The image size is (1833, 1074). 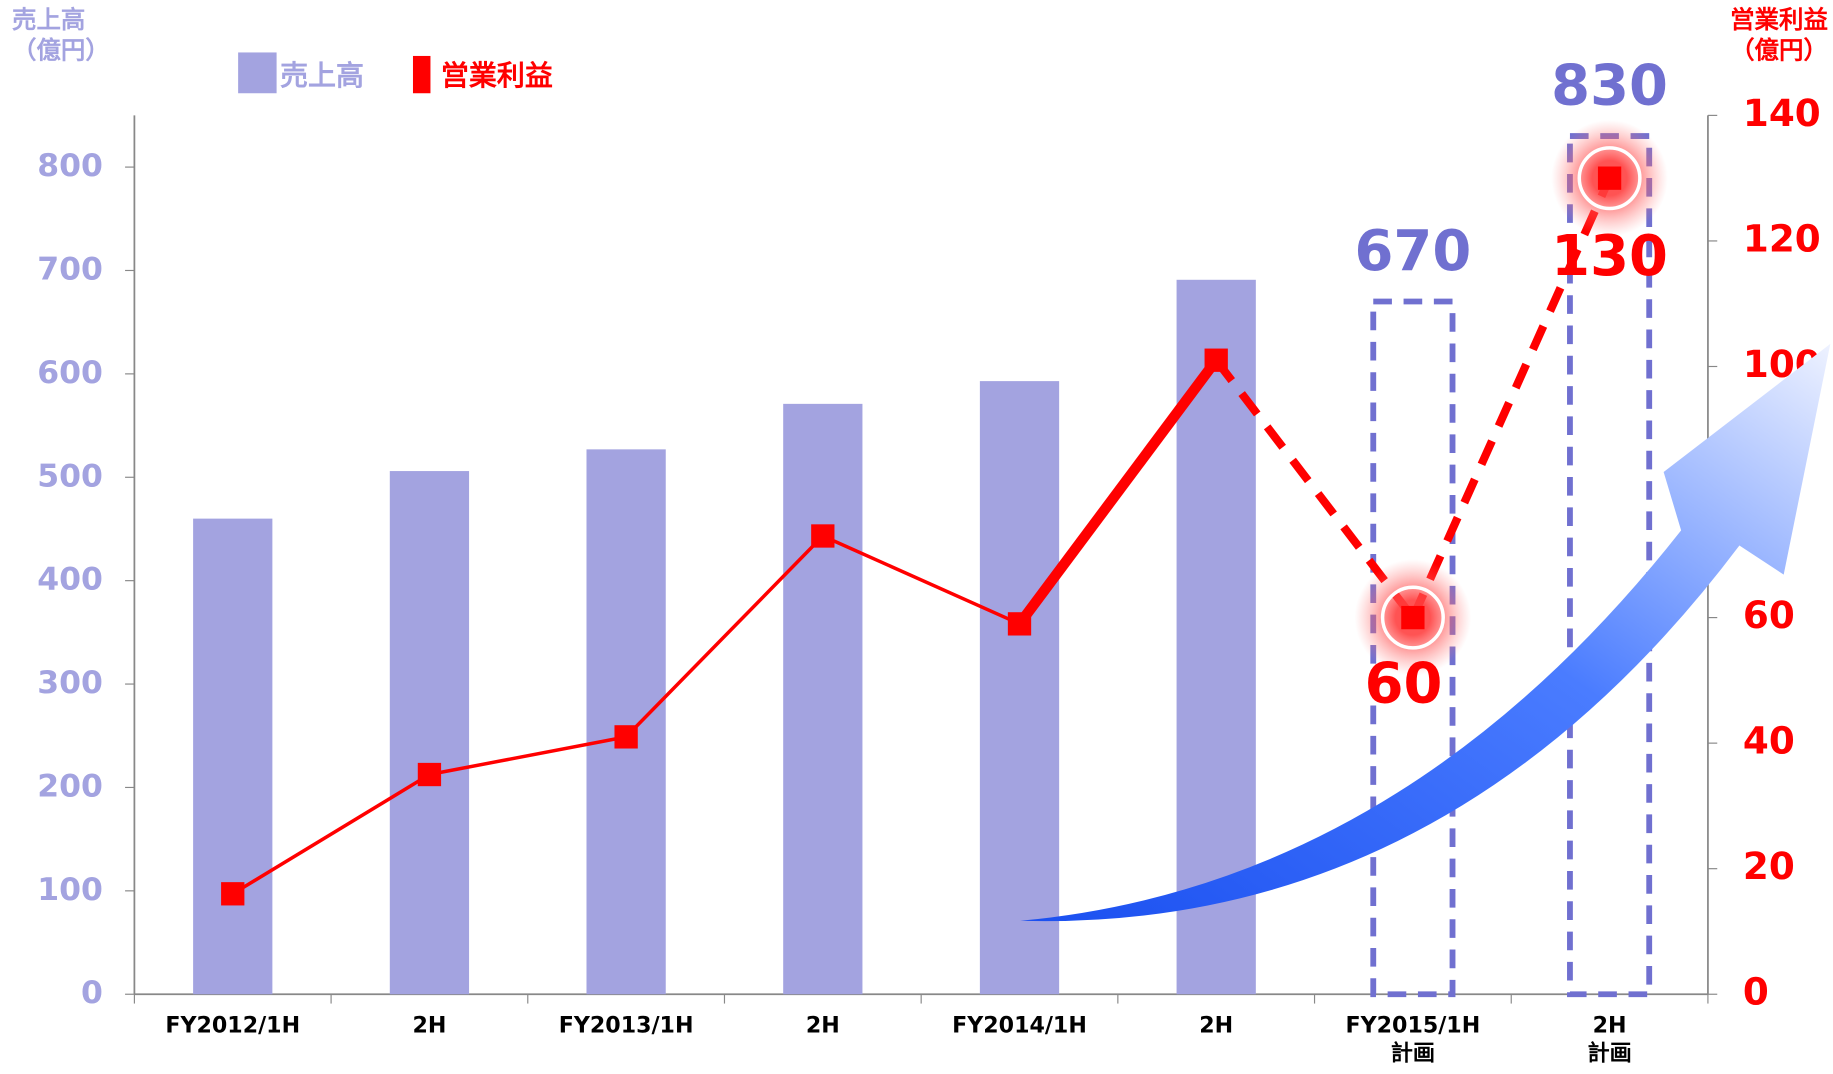 What do you see at coordinates (1782, 113) in the screenshot?
I see `y2-tick-label: 140` at bounding box center [1782, 113].